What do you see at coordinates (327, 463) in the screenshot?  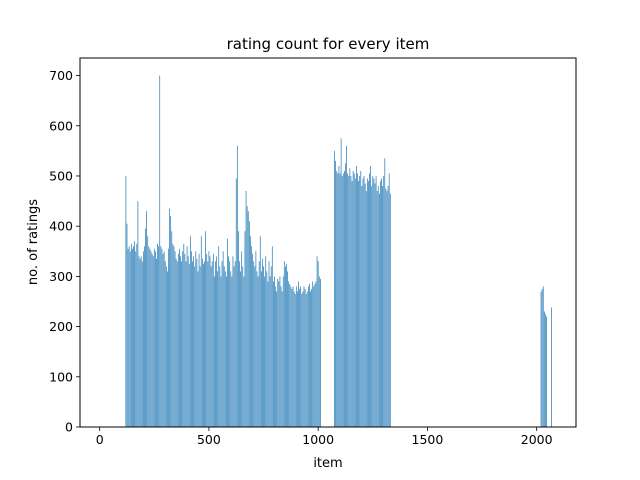 I see `x-axis-label: item` at bounding box center [327, 463].